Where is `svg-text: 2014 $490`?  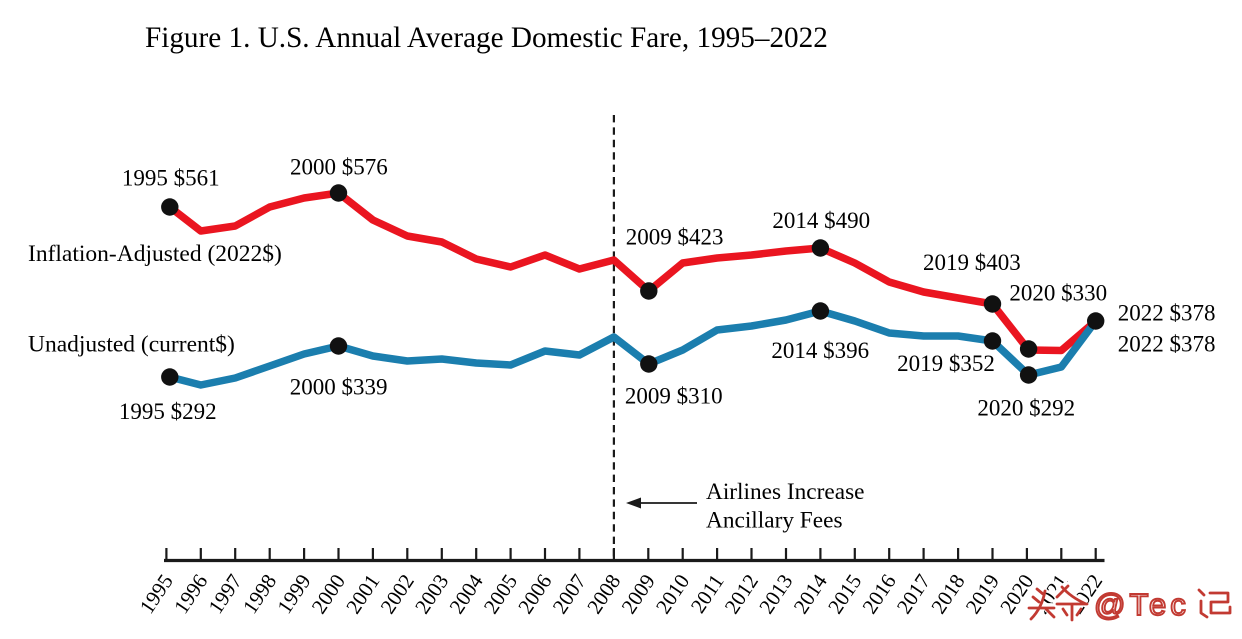 svg-text: 2014 $490 is located at coordinates (821, 220).